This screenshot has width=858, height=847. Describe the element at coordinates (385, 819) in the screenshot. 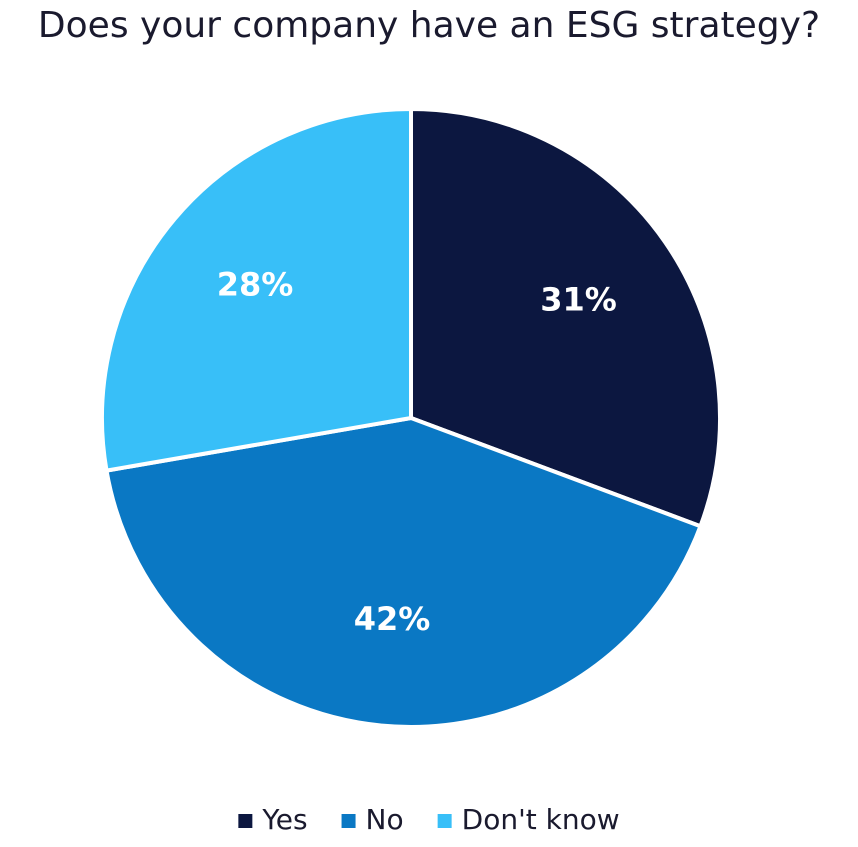

I see `legend-label: No` at that location.